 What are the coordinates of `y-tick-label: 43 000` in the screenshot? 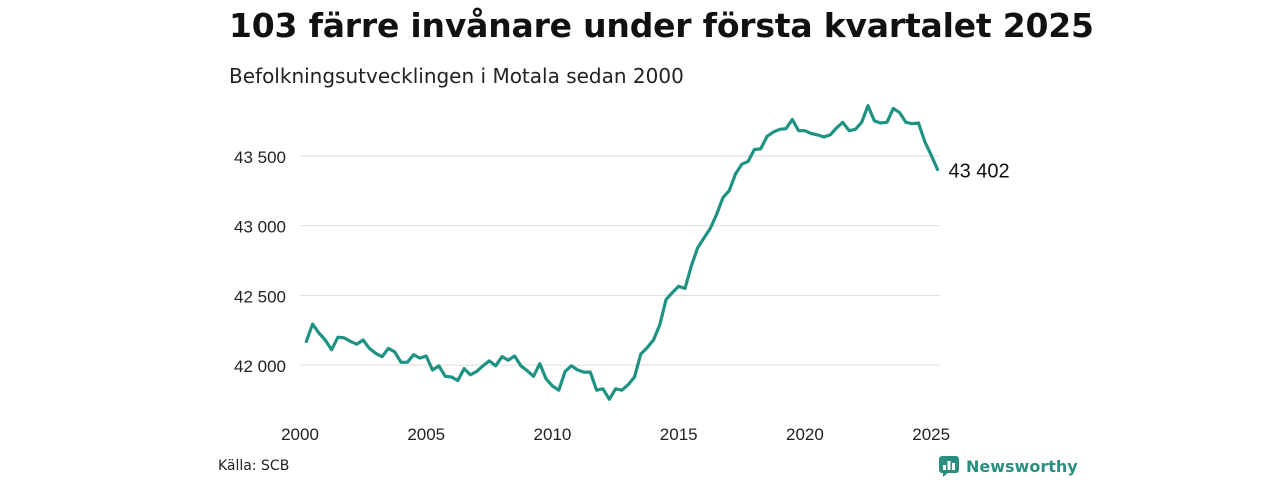 It's located at (260, 227).